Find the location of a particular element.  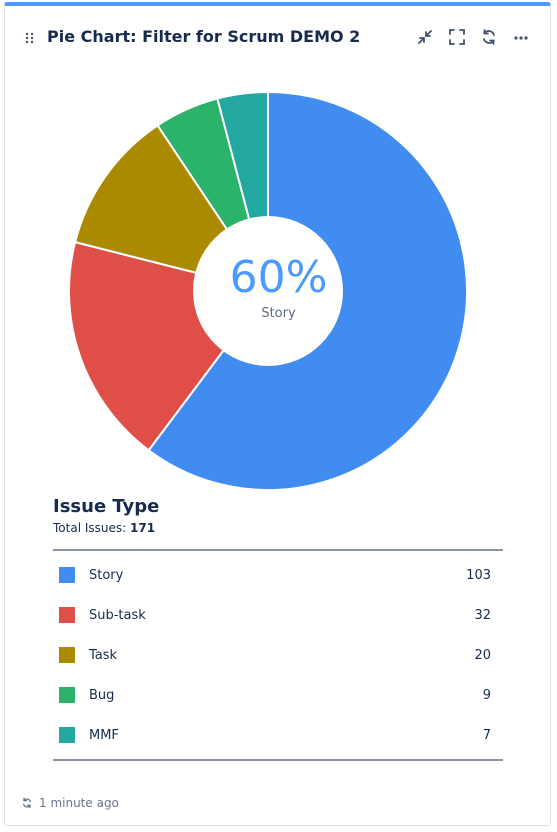

gadget-actions is located at coordinates (473, 37).